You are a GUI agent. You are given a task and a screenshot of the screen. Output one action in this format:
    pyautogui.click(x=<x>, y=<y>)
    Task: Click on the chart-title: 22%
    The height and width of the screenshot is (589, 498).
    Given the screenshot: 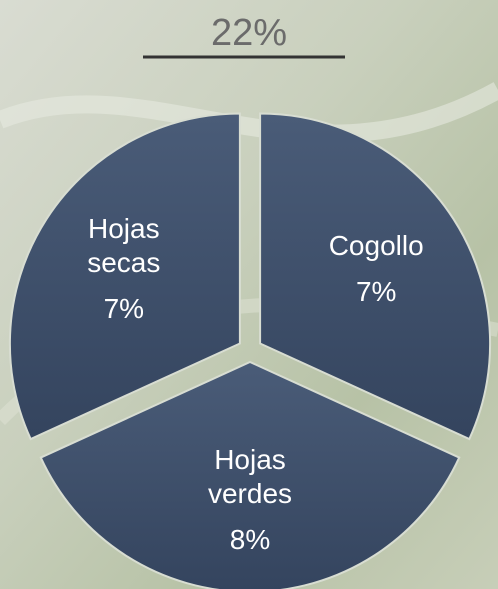 What is the action you would take?
    pyautogui.click(x=249, y=33)
    